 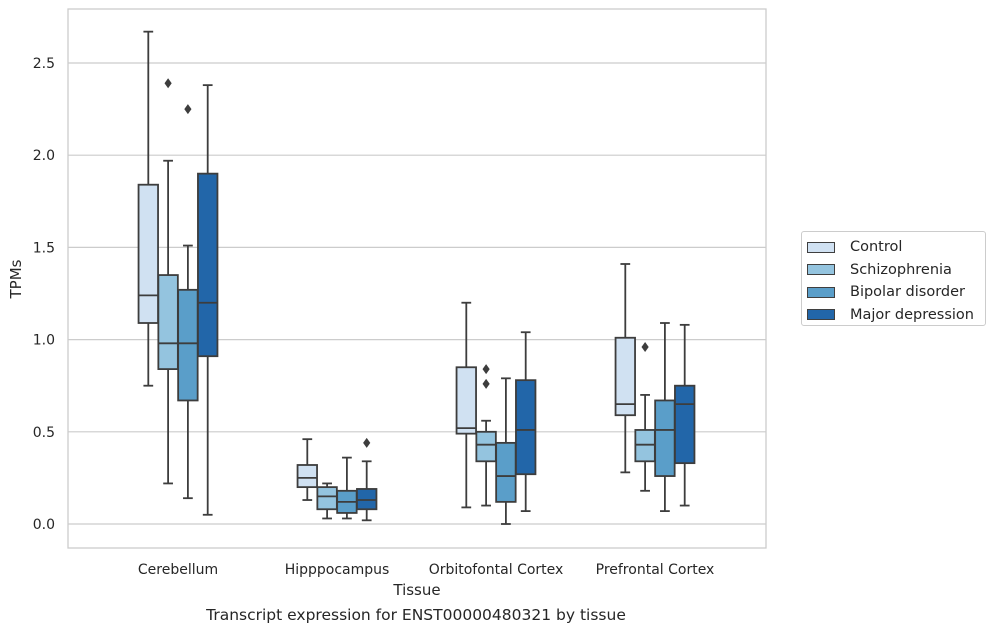 What do you see at coordinates (496, 570) in the screenshot?
I see `x-tick-label: Orbitofontal Cortex` at bounding box center [496, 570].